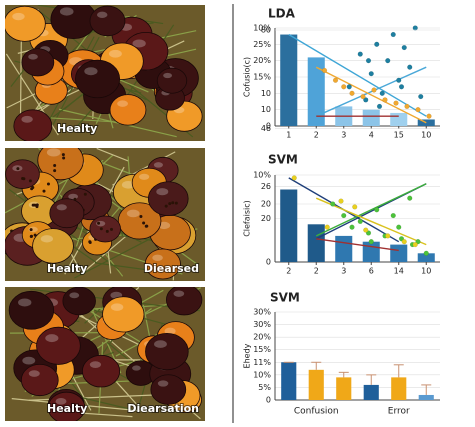 This screenshot has height=427, width=475. What do you see at coordinates (264, 387) in the screenshot?
I see `y-tick-label: 5%` at bounding box center [264, 387].